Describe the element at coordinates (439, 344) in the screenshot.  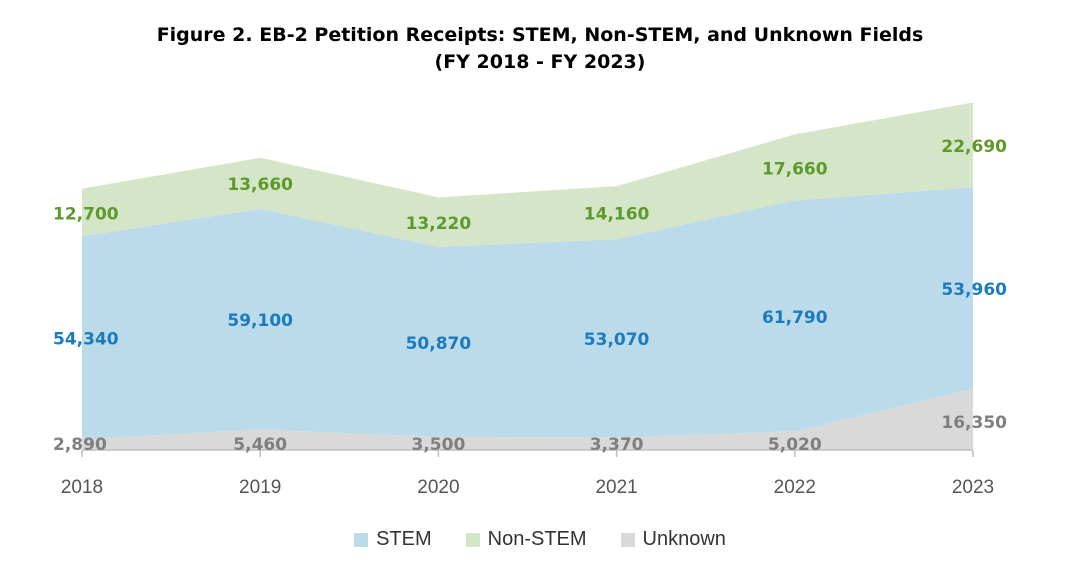
I see `data-label-stem: 50,870` at that location.